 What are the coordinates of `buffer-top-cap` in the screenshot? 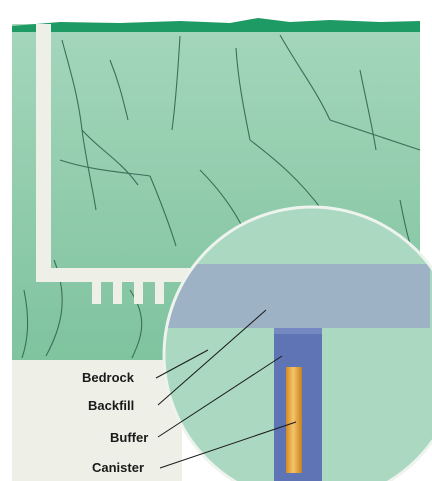 It's located at (298, 331).